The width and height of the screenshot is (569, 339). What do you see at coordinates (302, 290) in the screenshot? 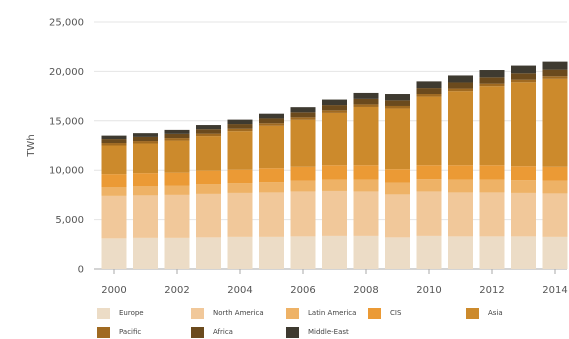
I see `x-tick-label: 2006` at bounding box center [302, 290].